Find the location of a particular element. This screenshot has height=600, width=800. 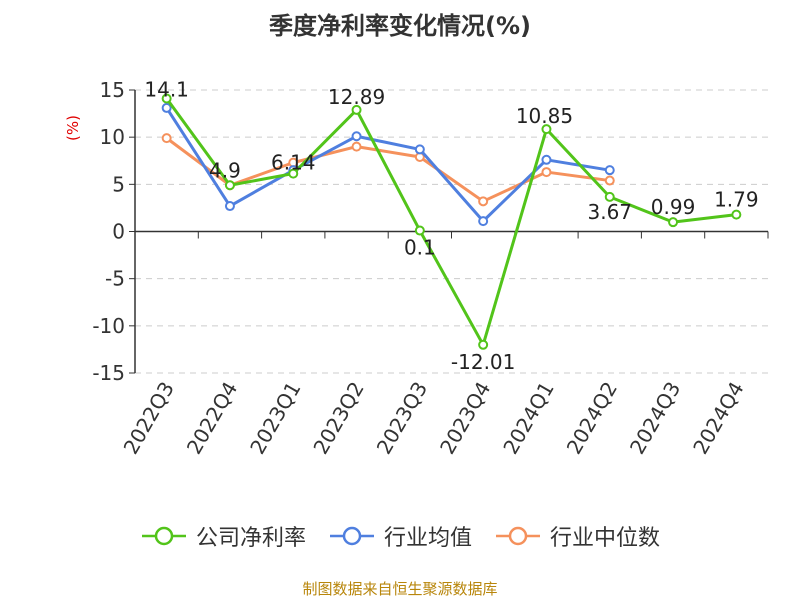

legend-label: 行业中位数 is located at coordinates (605, 538).